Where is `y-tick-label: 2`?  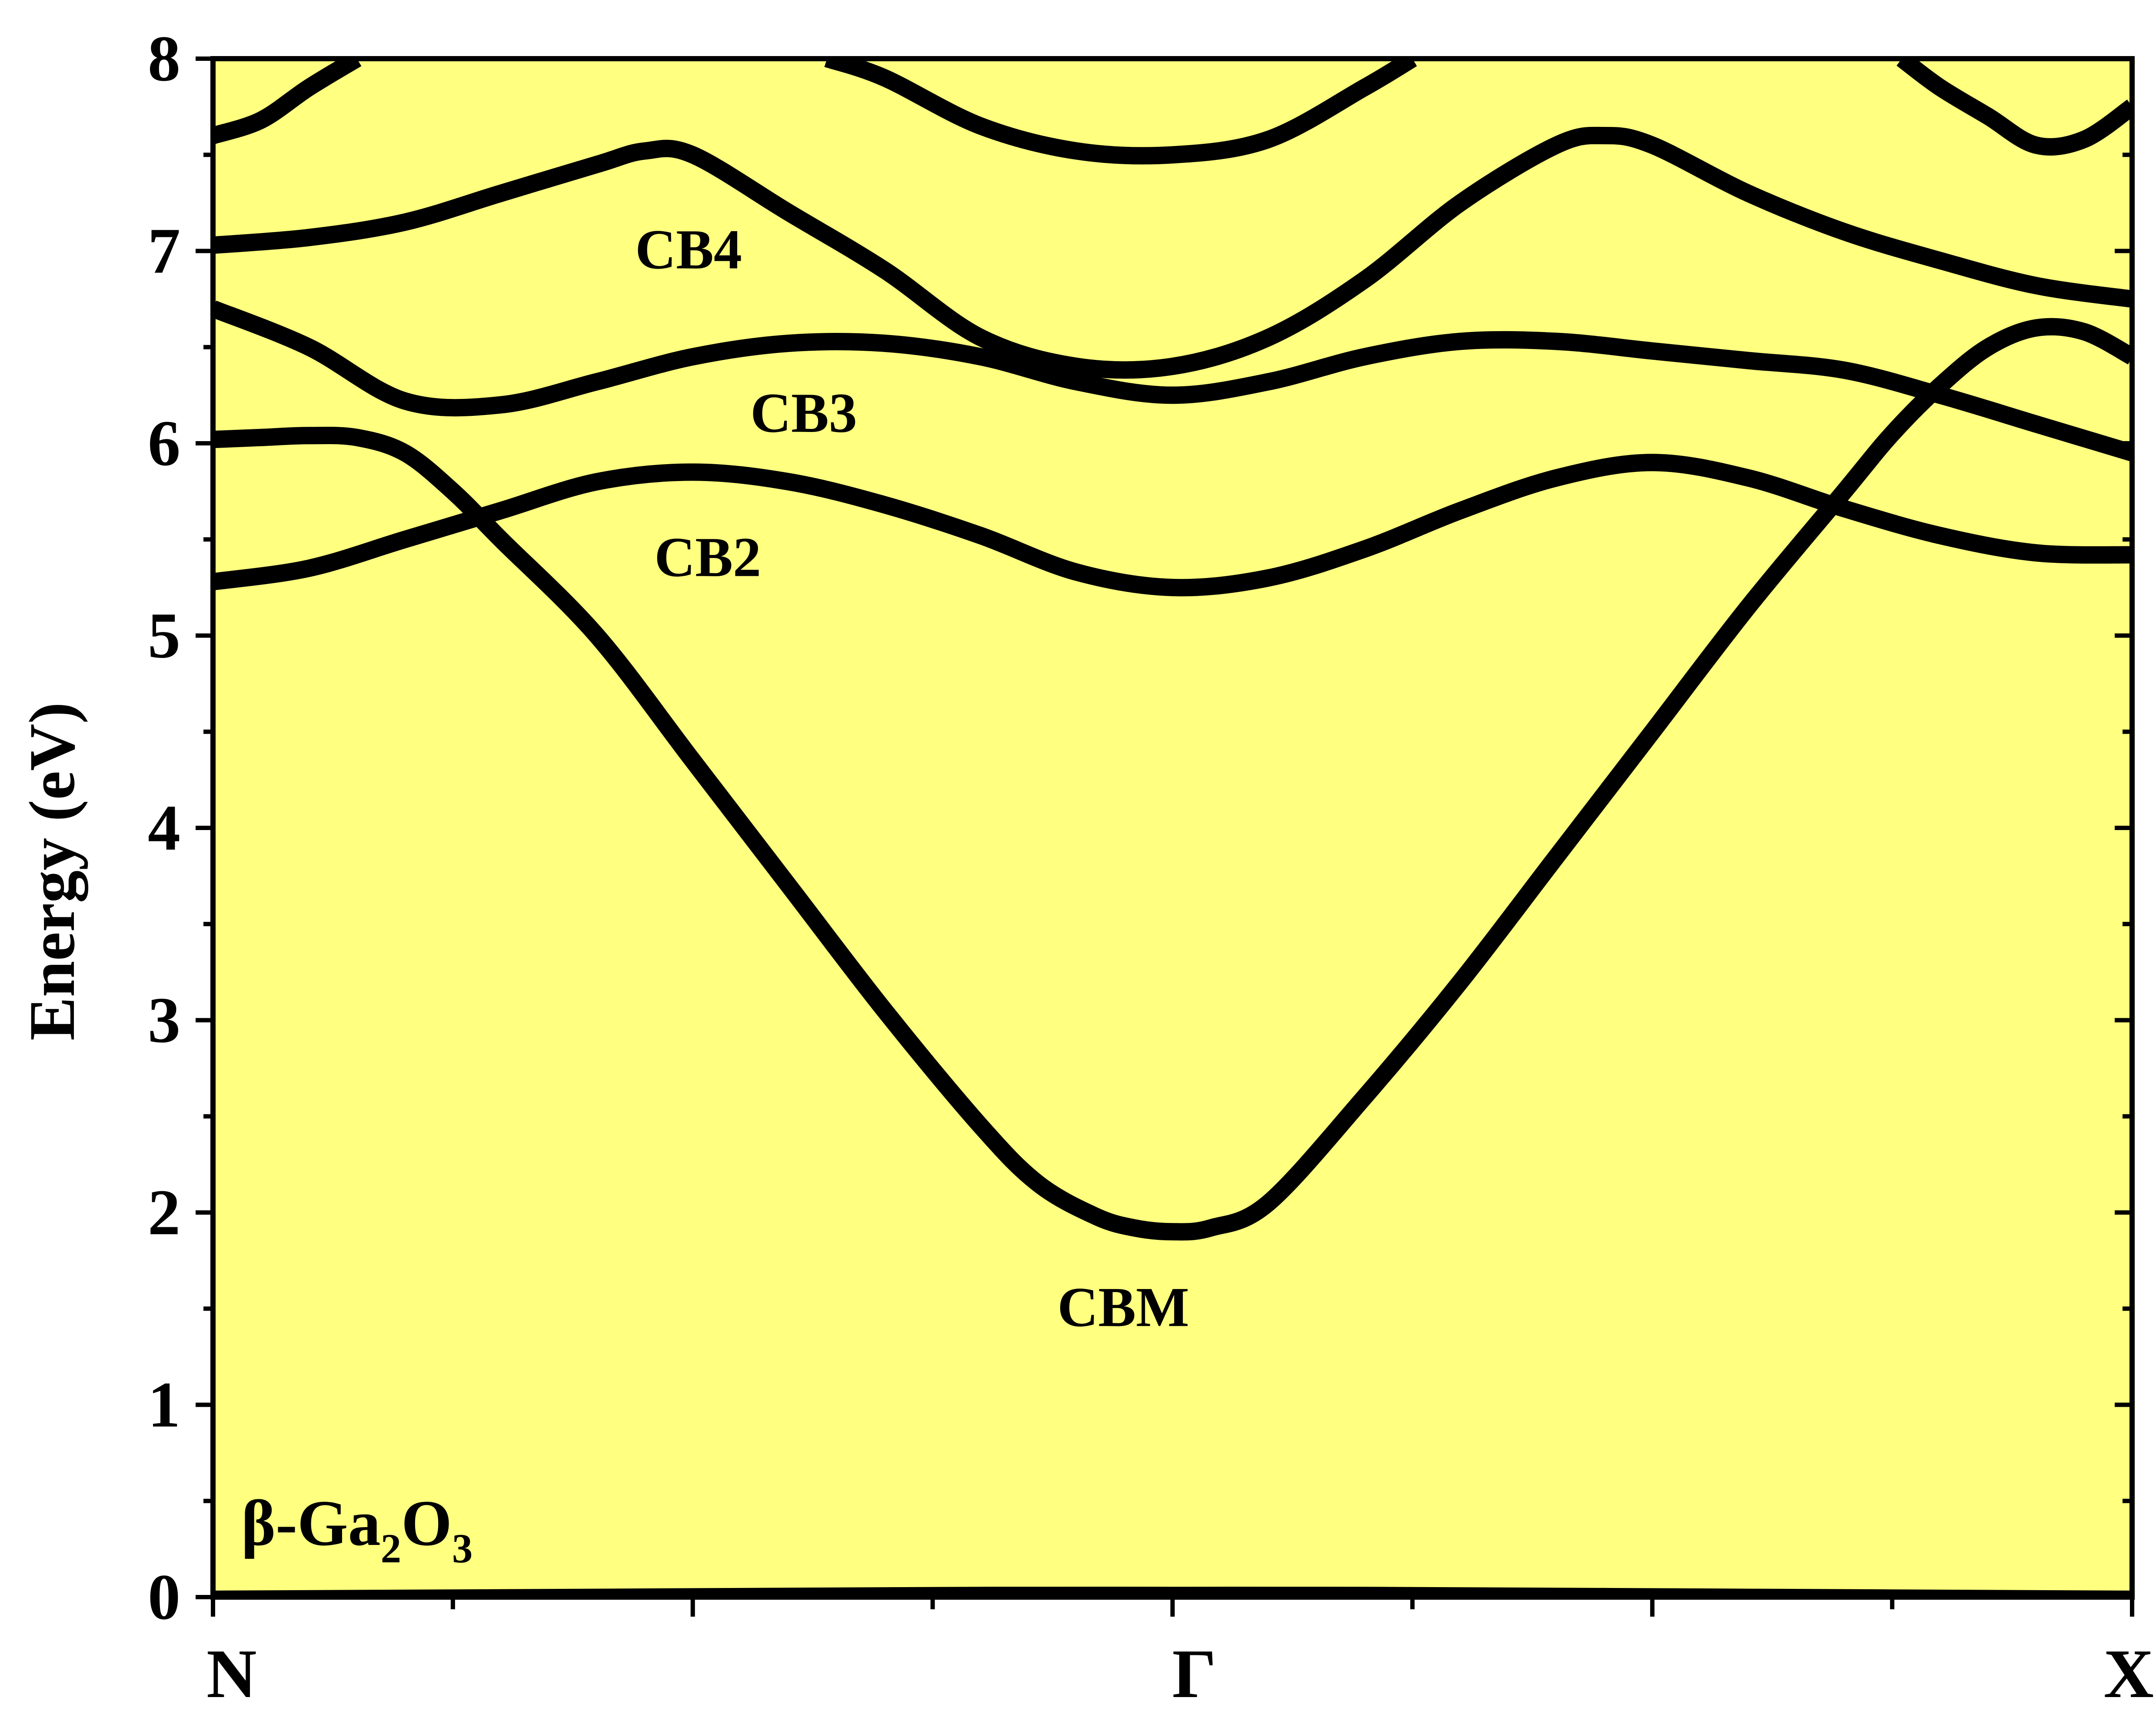
y-tick-label: 2 is located at coordinates (164, 1212).